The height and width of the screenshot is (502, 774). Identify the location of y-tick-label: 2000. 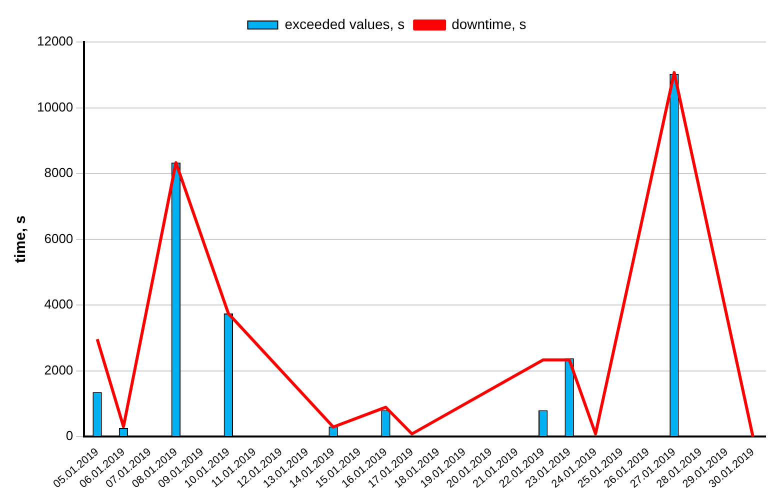
(59, 370).